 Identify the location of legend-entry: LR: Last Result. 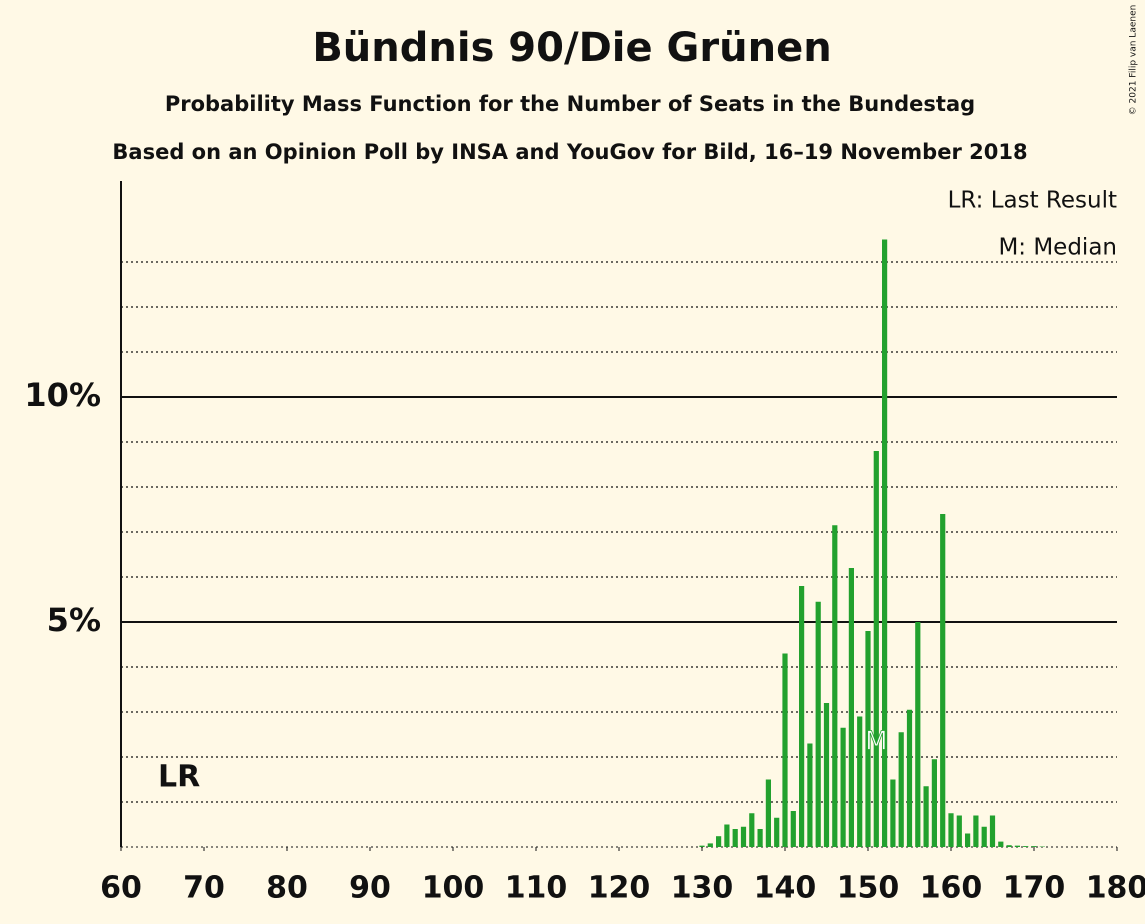
(1032, 201).